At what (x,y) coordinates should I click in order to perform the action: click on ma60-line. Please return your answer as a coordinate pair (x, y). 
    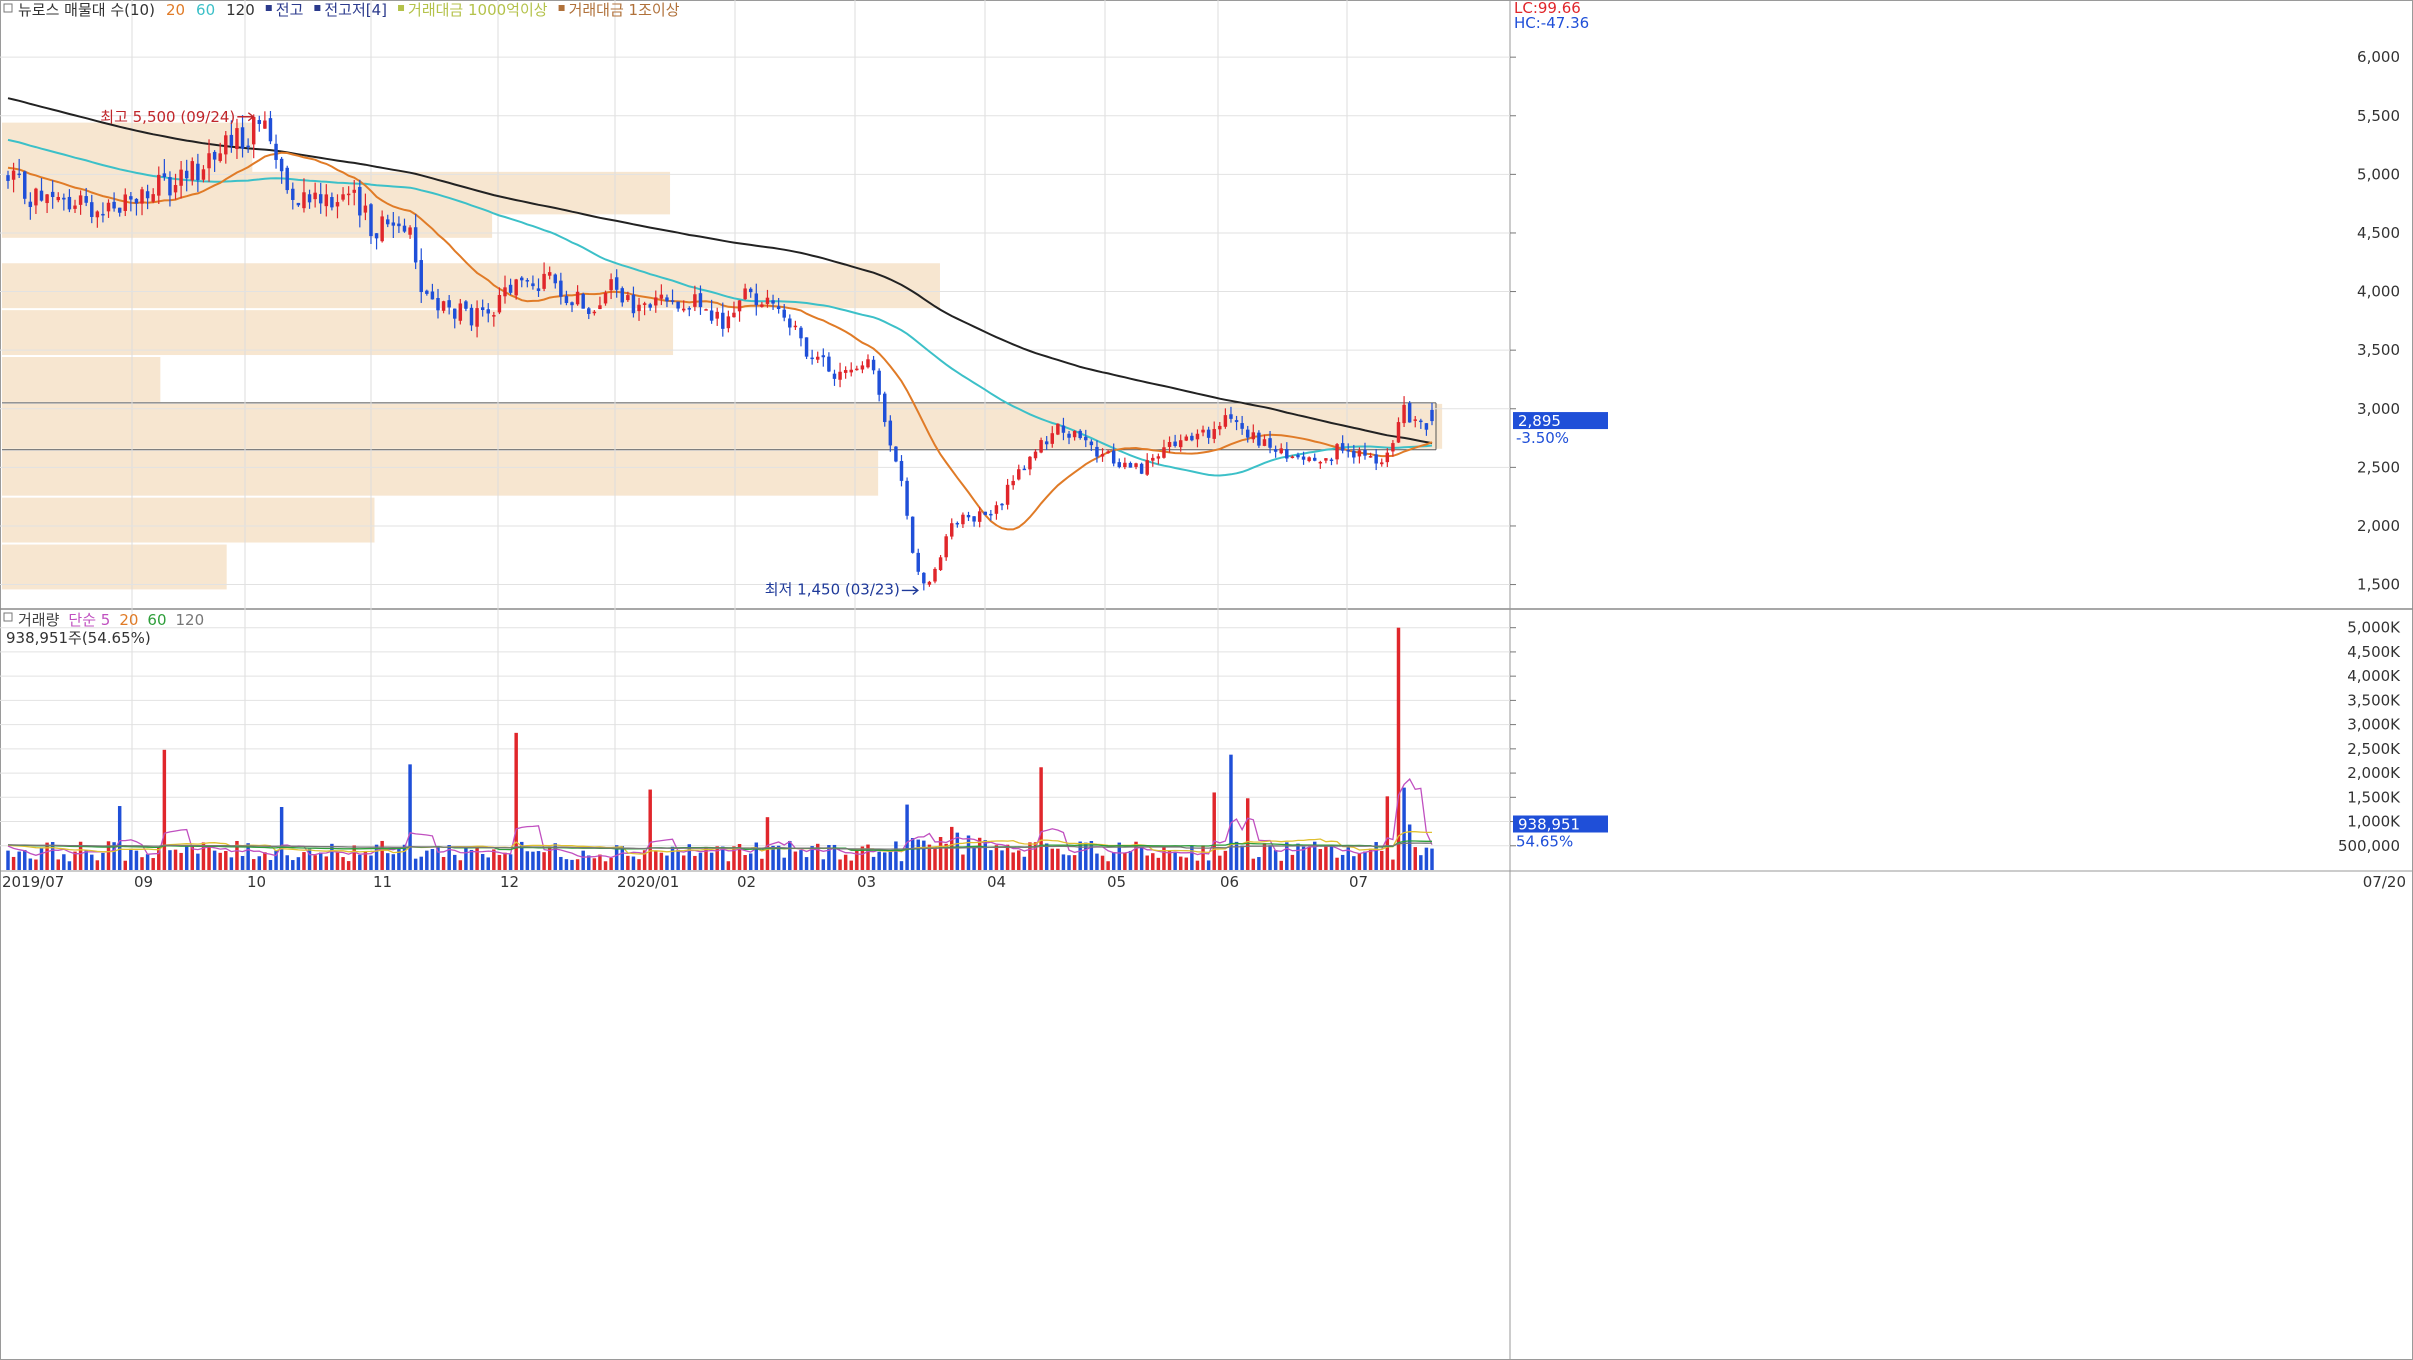
    Looking at the image, I should click on (720, 307).